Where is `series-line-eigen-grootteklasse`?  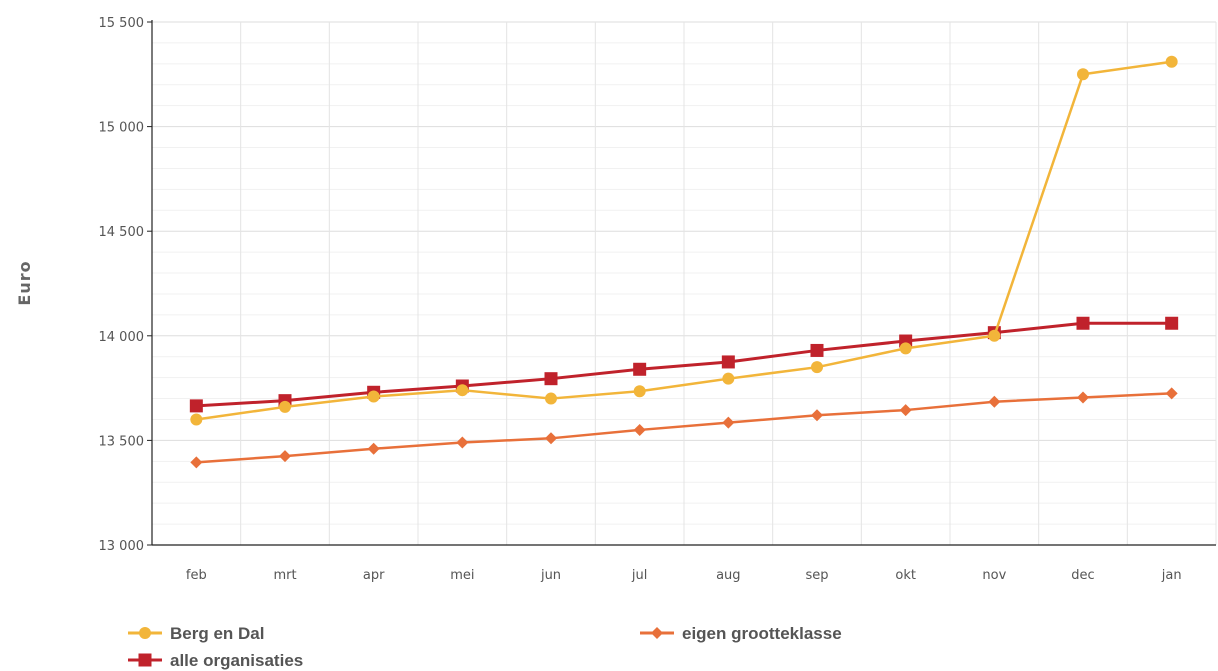
series-line-eigen-grootteklasse is located at coordinates (684, 428).